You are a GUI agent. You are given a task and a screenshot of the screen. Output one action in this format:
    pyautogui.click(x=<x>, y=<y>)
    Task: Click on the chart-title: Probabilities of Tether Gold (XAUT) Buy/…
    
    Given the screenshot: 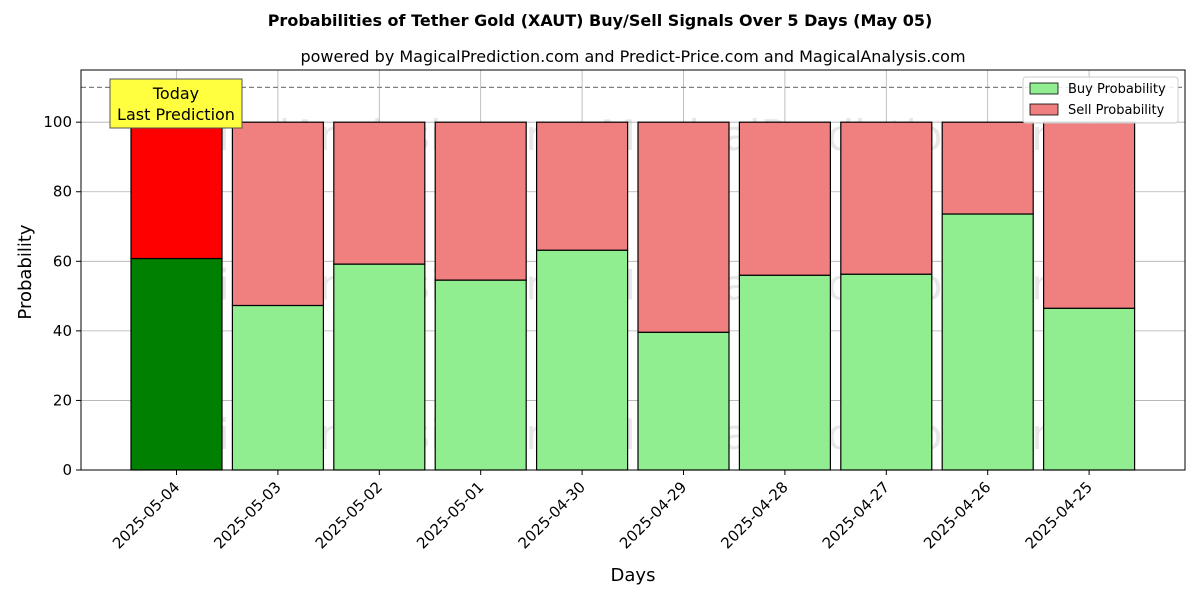 What is the action you would take?
    pyautogui.click(x=600, y=20)
    